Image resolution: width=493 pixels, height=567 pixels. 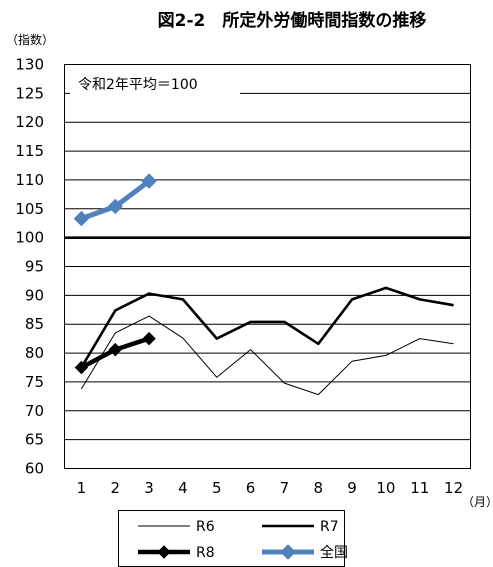 I want to click on y-tick-label: 85, so click(x=34, y=324).